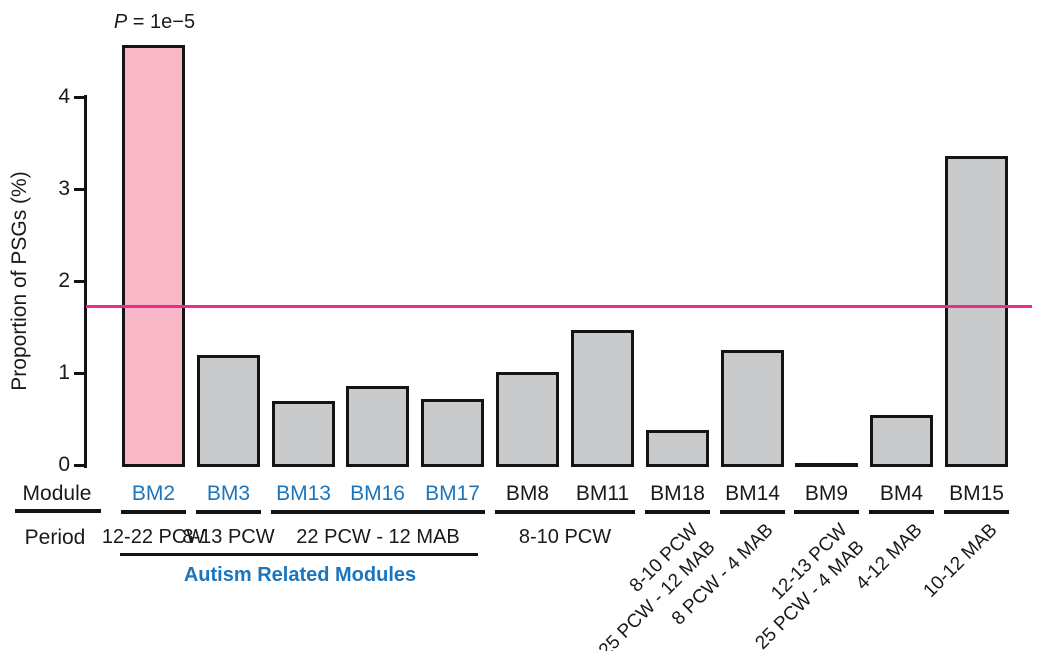  What do you see at coordinates (64, 464) in the screenshot?
I see `y-axis-tick-label-0: 0` at bounding box center [64, 464].